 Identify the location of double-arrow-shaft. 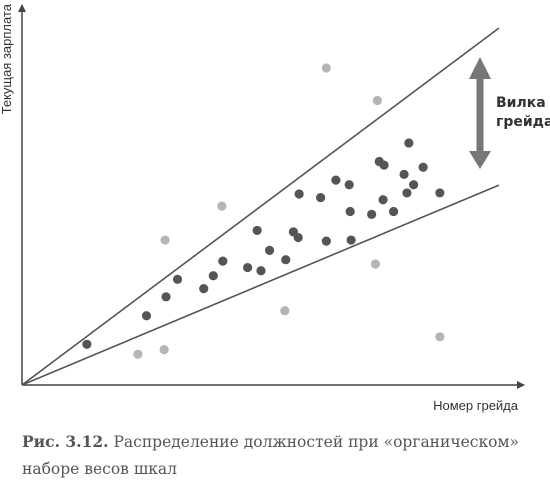
(480, 115).